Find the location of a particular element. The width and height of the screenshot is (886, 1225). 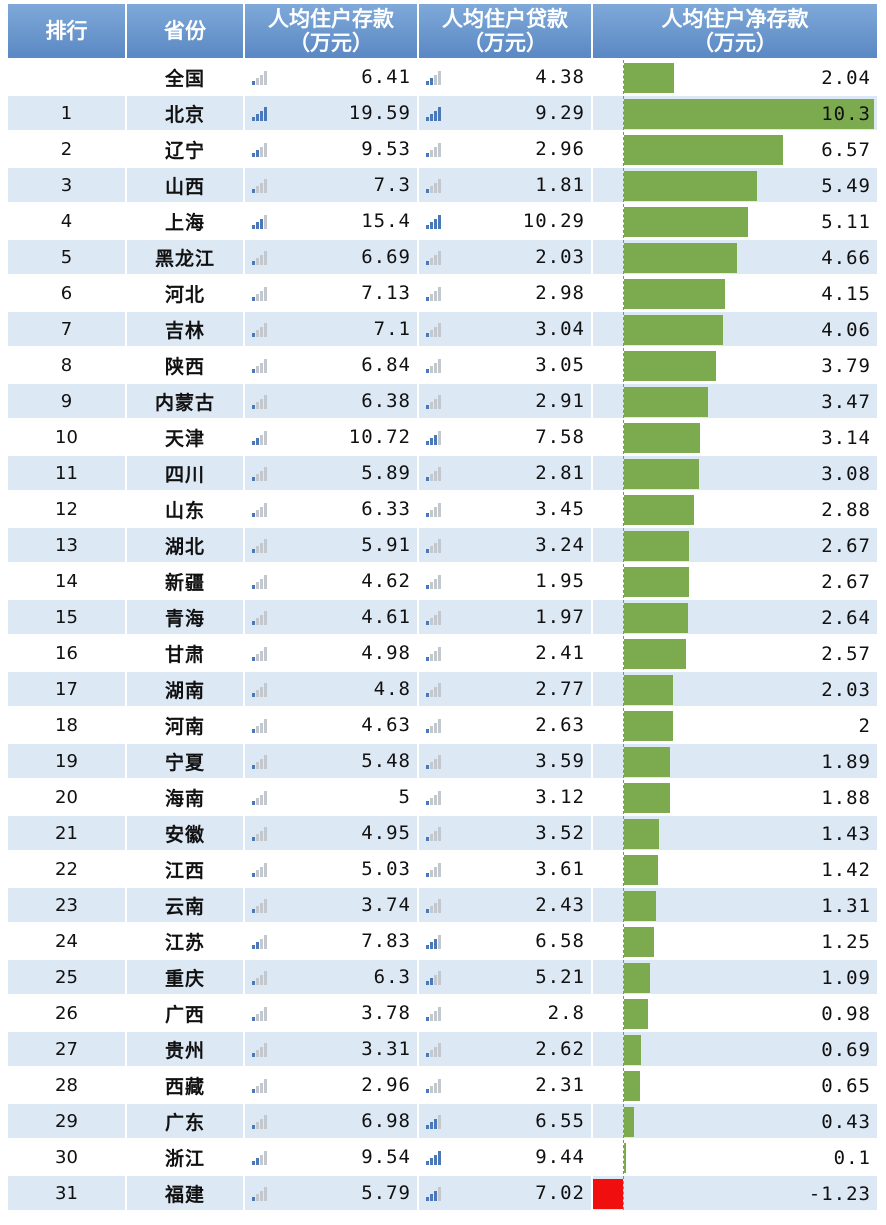

rank-cell: 4 is located at coordinates (67, 220).